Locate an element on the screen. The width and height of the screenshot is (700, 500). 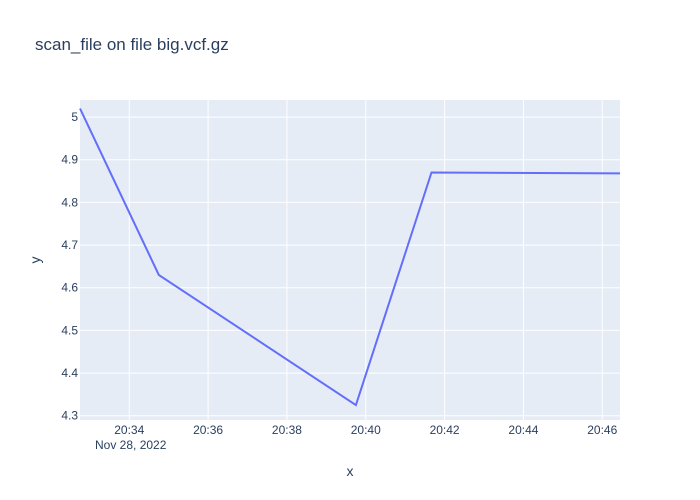
x-tick-label: 20:44 is located at coordinates (523, 430).